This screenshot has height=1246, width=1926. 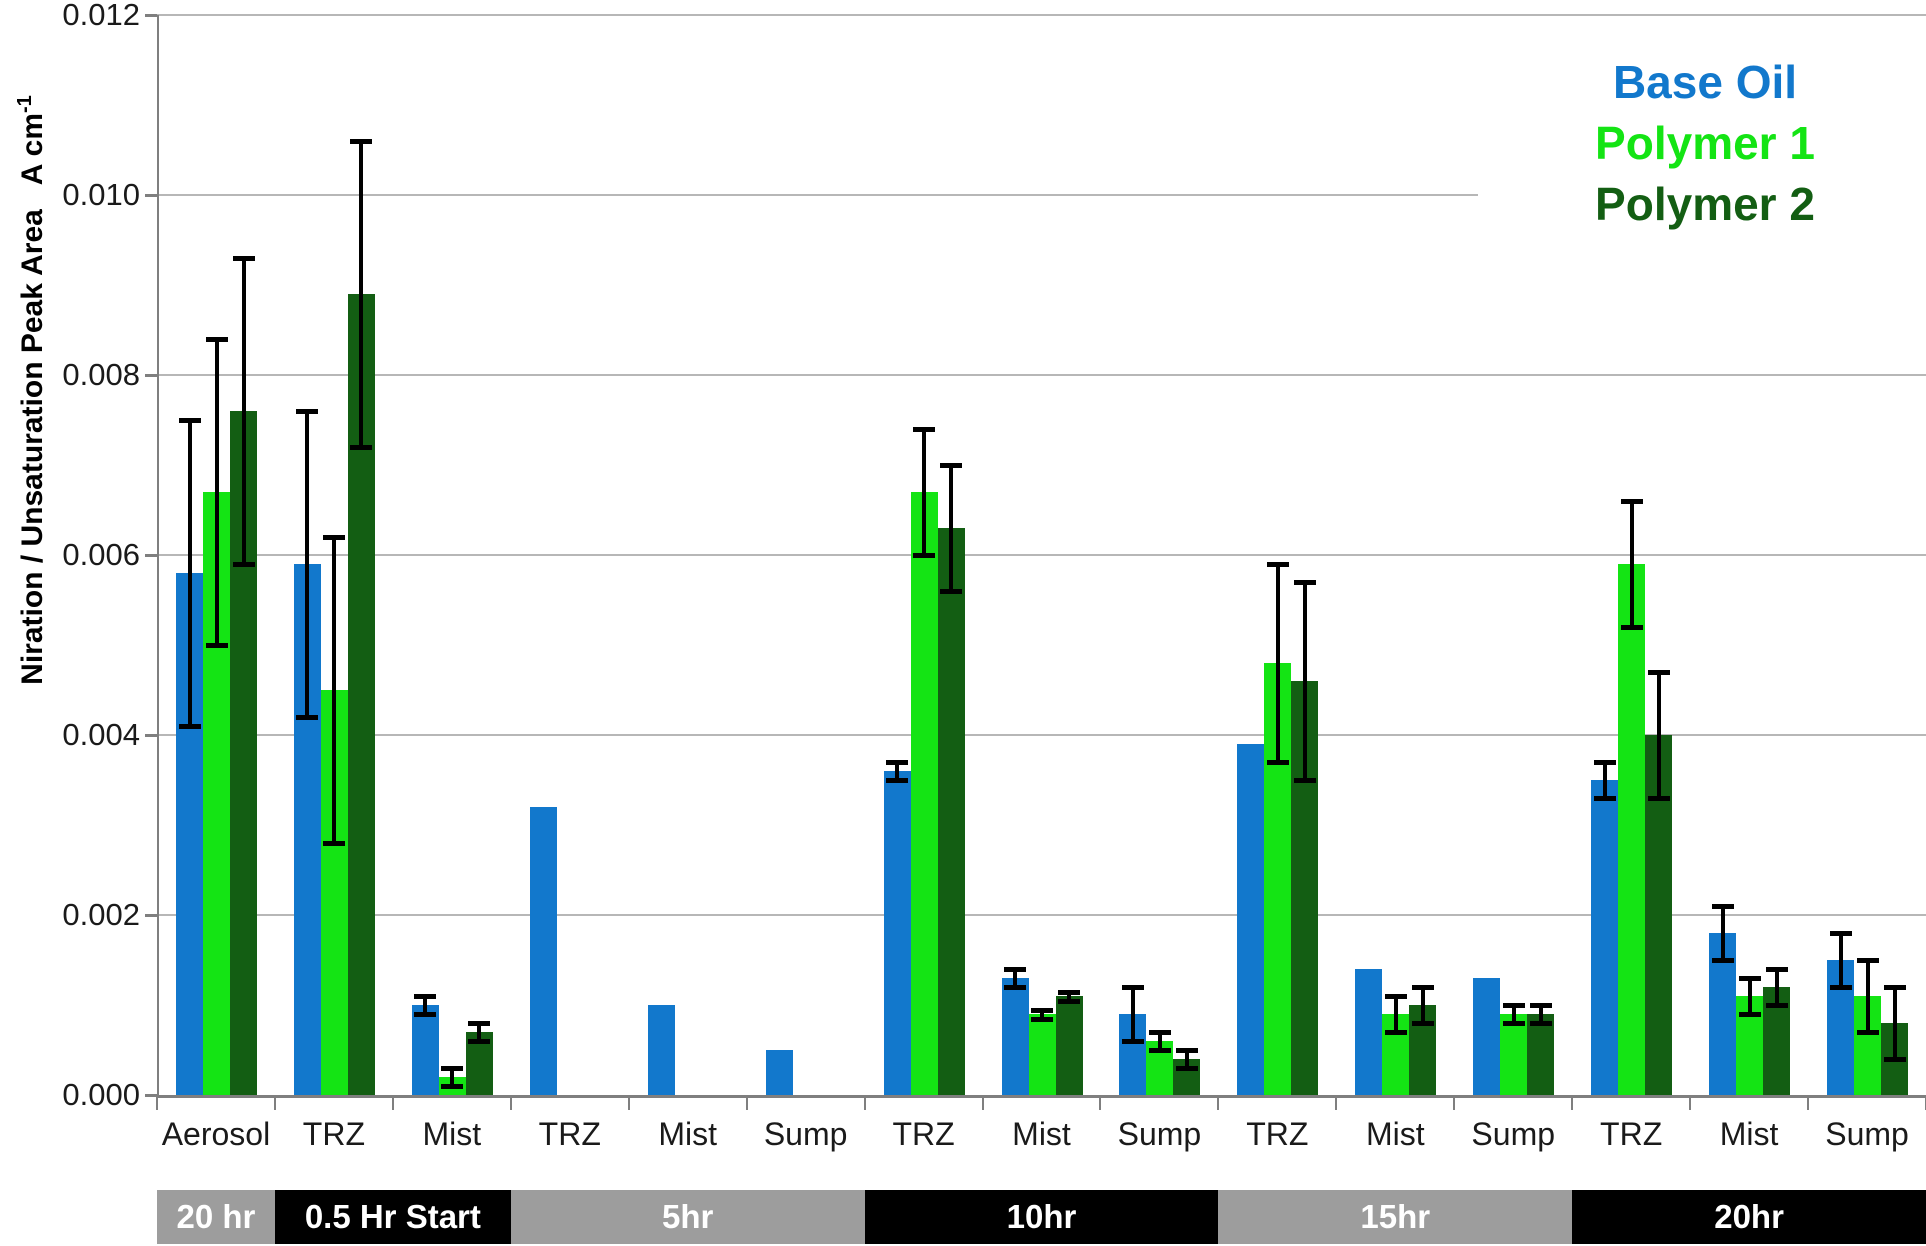 What do you see at coordinates (101, 16) in the screenshot?
I see `y-tick-label: 0.012` at bounding box center [101, 16].